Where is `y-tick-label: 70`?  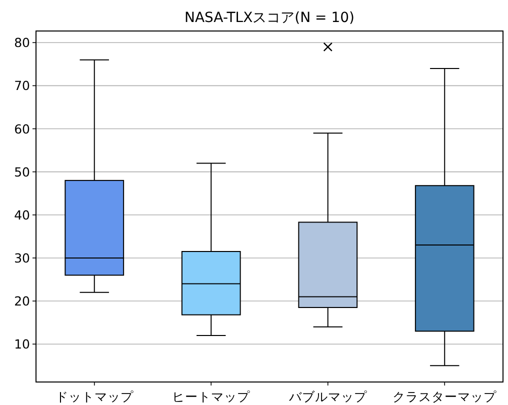
y-tick-label: 70 is located at coordinates (22, 86).